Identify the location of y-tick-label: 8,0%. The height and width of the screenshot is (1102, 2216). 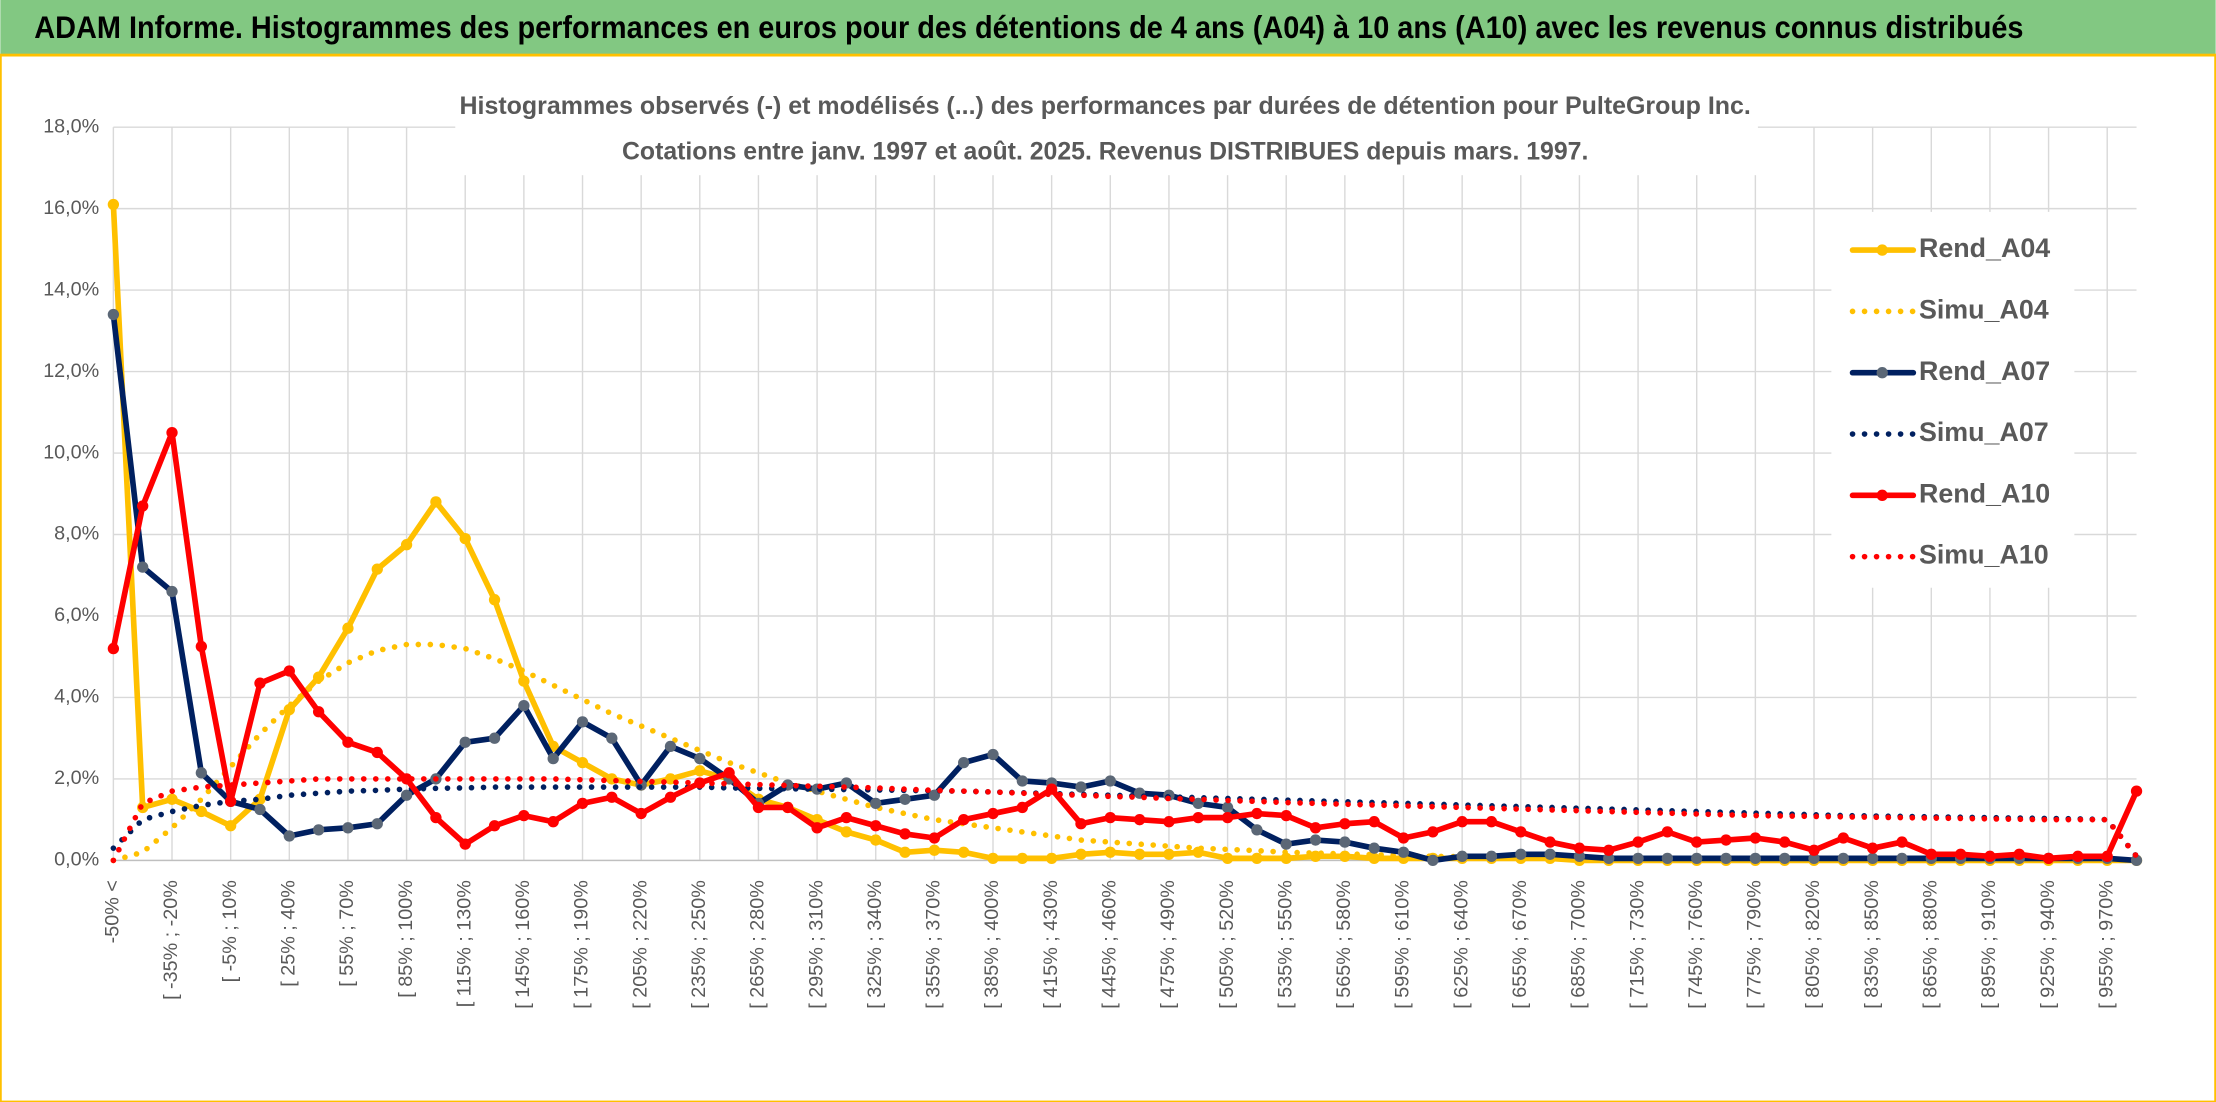
(76, 534).